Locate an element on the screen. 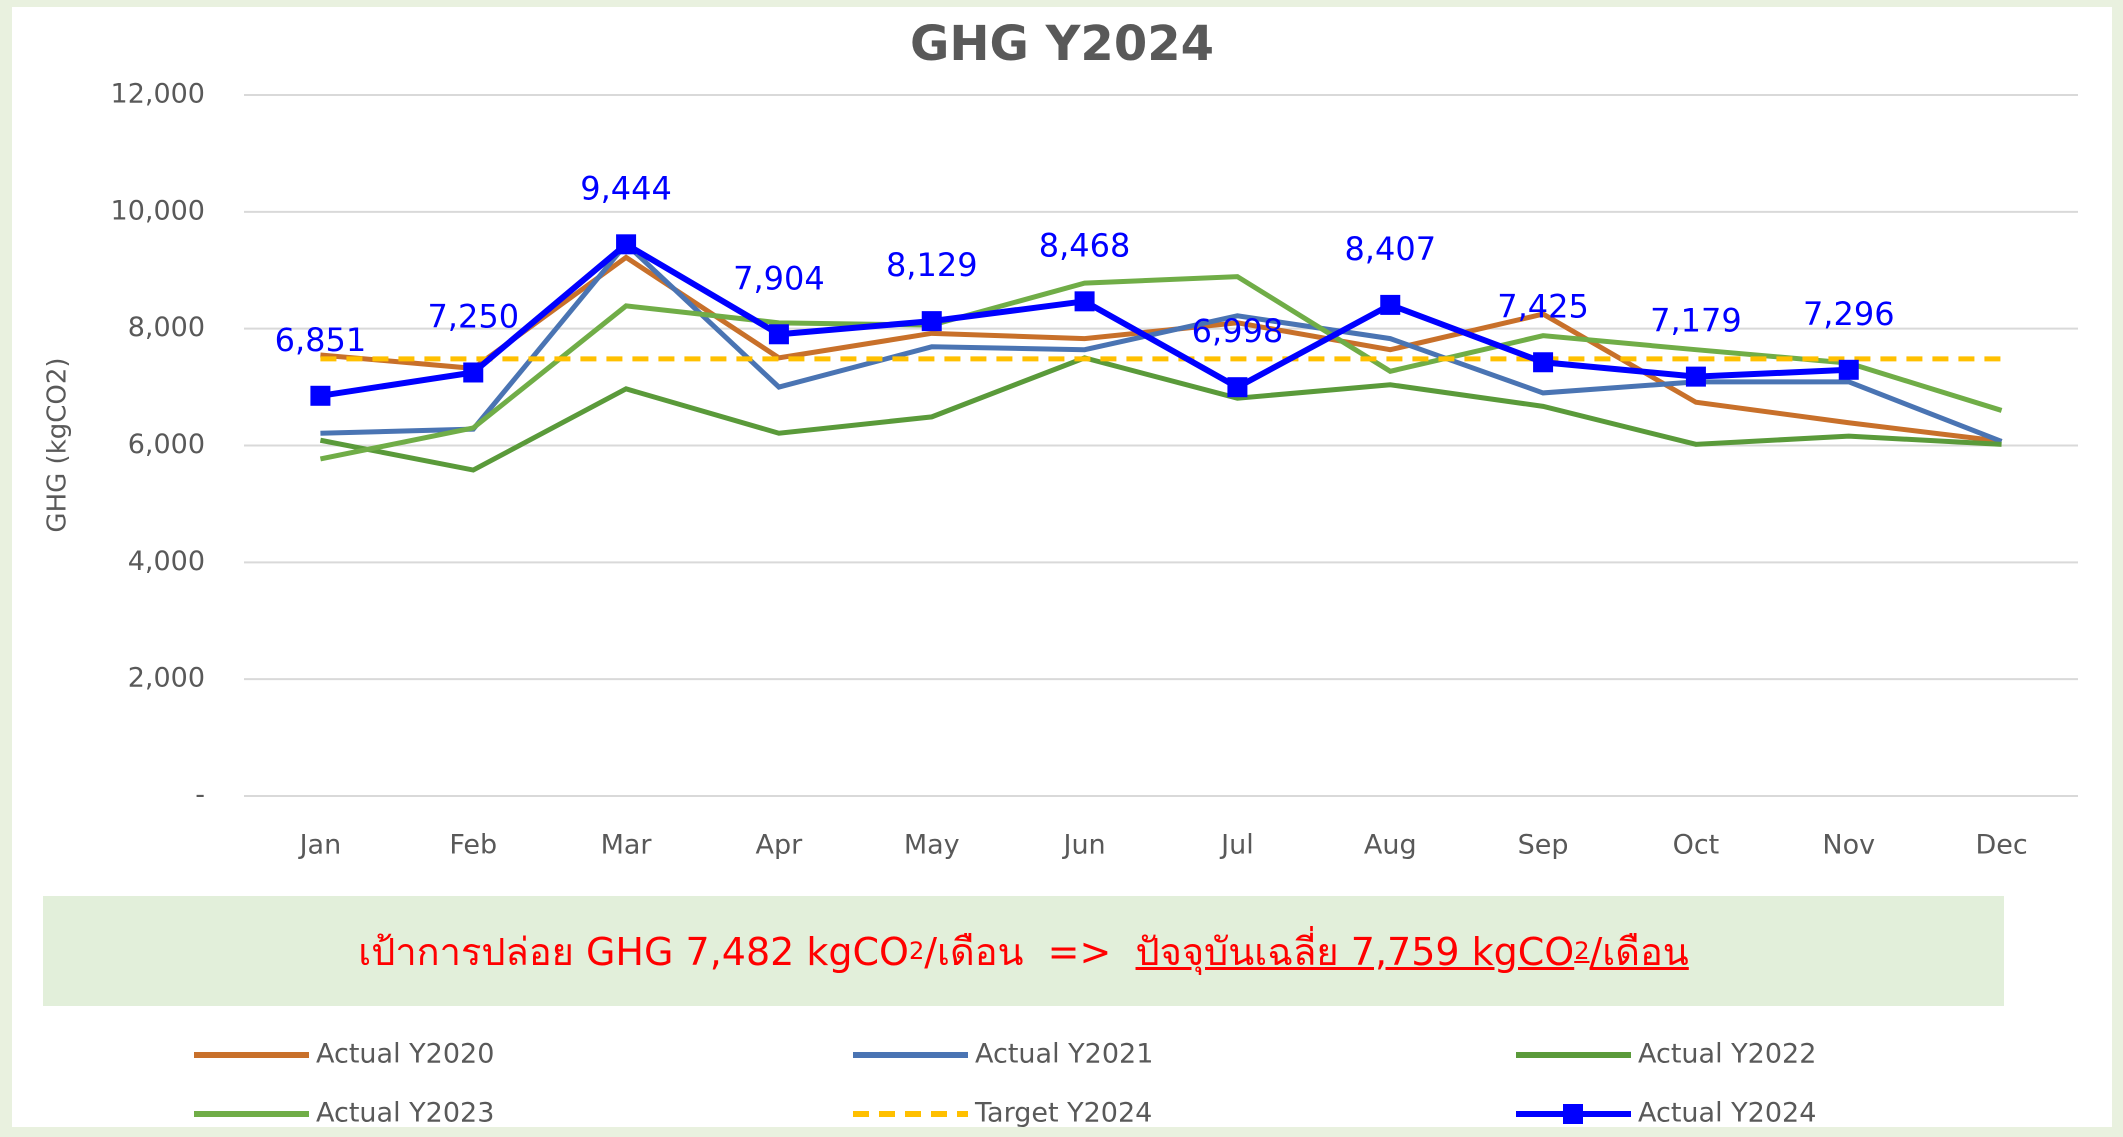 The height and width of the screenshot is (1137, 2123). data-label: 7,904 is located at coordinates (779, 278).